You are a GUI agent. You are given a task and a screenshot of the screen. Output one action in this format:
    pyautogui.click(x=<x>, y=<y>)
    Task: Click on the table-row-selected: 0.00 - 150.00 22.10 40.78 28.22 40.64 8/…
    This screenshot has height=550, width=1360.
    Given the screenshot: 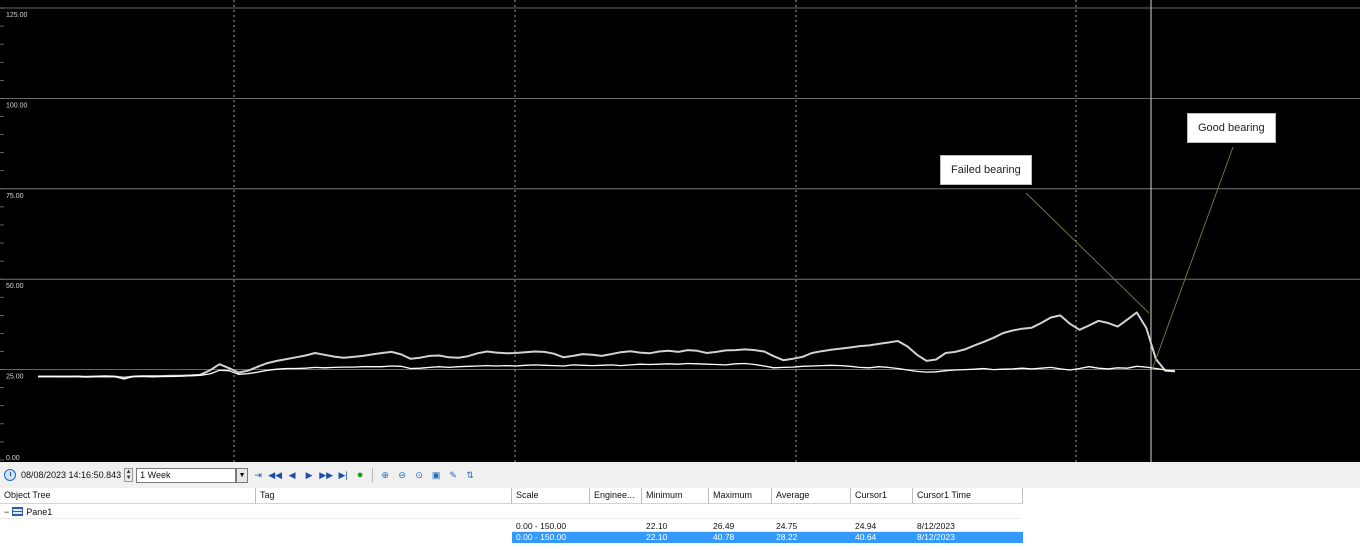 What is the action you would take?
    pyautogui.click(x=767, y=537)
    